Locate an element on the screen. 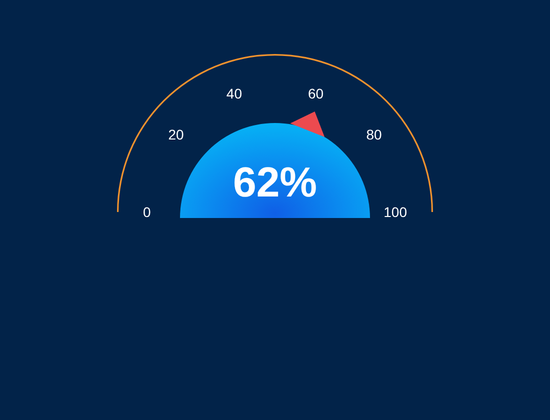  text: 100 is located at coordinates (396, 212).